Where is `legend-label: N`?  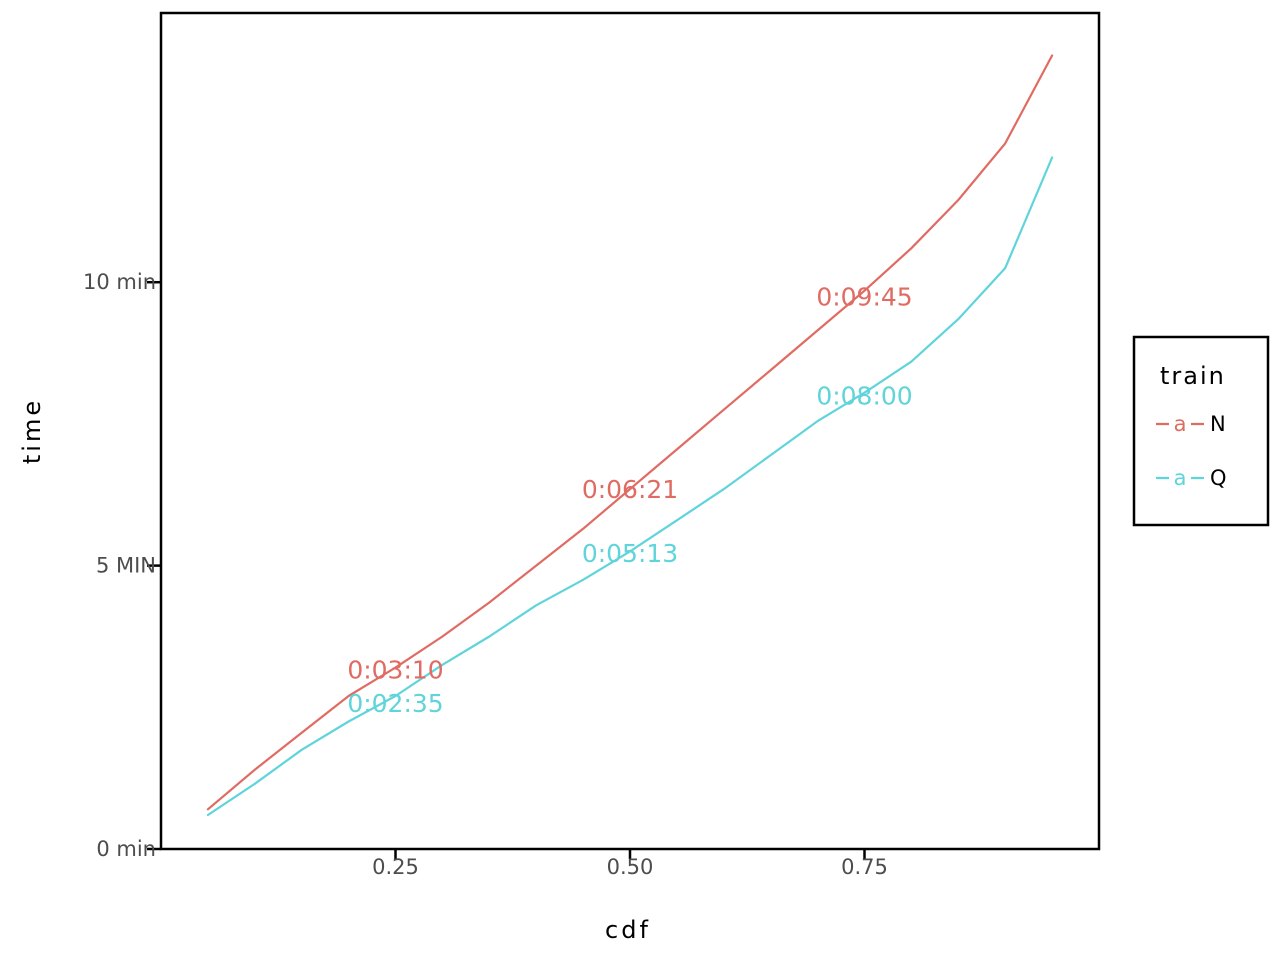 legend-label: N is located at coordinates (1218, 424).